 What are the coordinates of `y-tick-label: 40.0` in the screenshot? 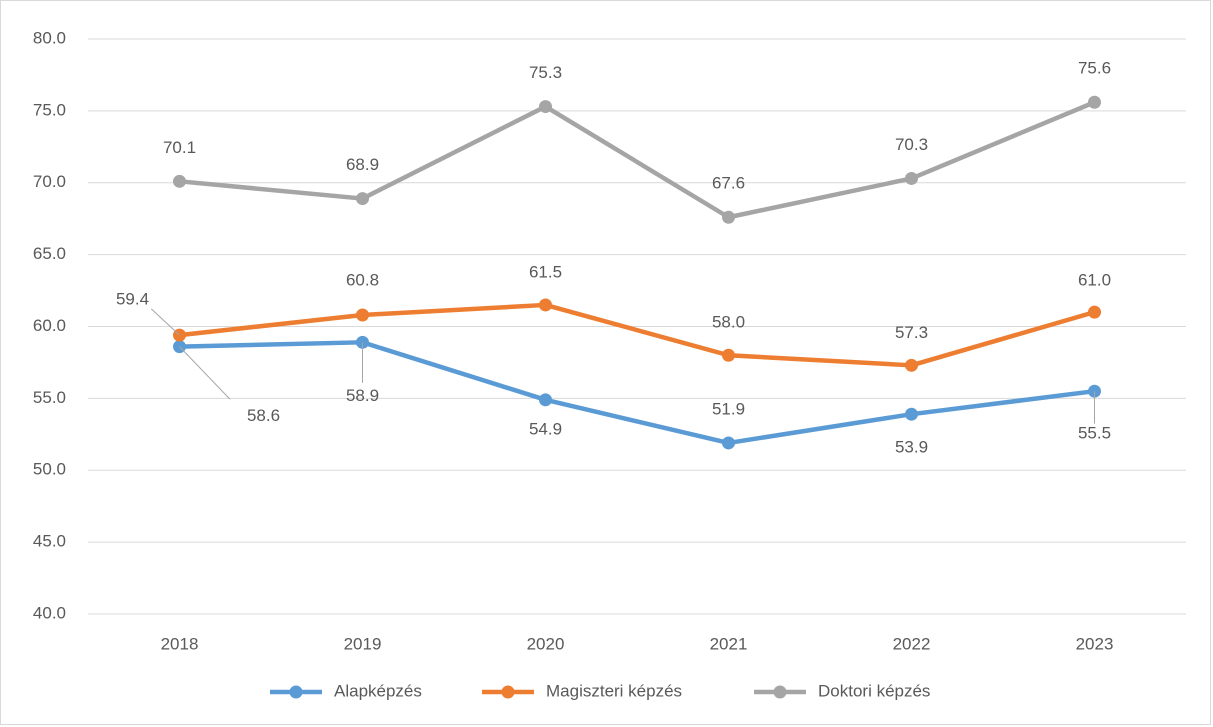 It's located at (49, 612).